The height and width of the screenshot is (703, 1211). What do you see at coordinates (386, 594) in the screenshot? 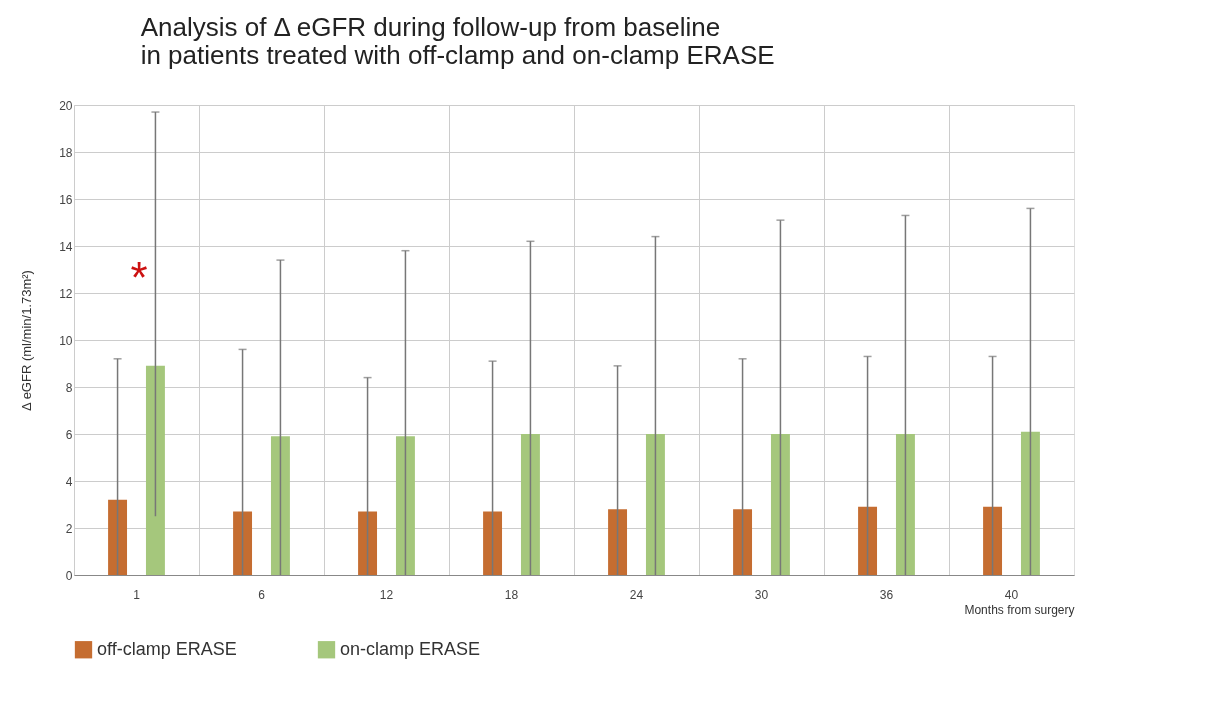
I see `x-tick-label: 12` at bounding box center [386, 594].